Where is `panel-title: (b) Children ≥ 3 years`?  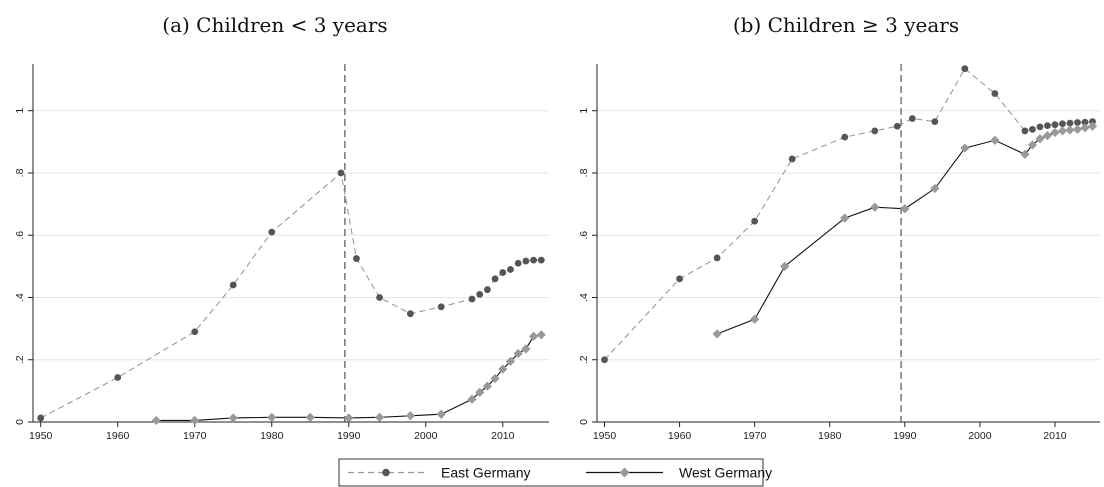
panel-title: (b) Children ≥ 3 years is located at coordinates (846, 25).